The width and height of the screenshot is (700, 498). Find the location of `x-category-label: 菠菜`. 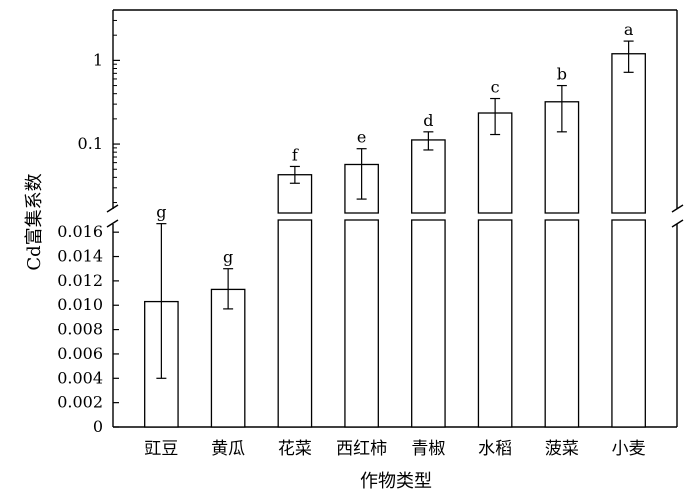

x-category-label: 菠菜 is located at coordinates (562, 449).